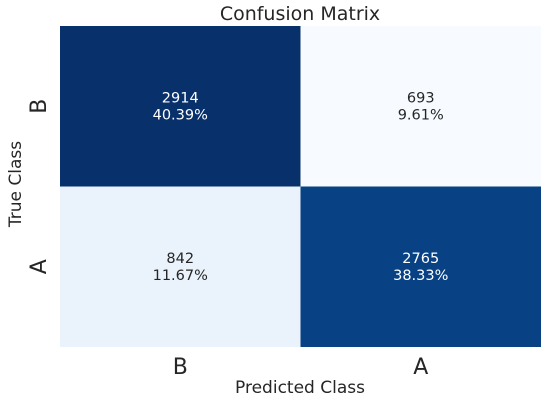 This screenshot has height=402, width=550. What do you see at coordinates (180, 367) in the screenshot?
I see `x-tick-label-B: B` at bounding box center [180, 367].